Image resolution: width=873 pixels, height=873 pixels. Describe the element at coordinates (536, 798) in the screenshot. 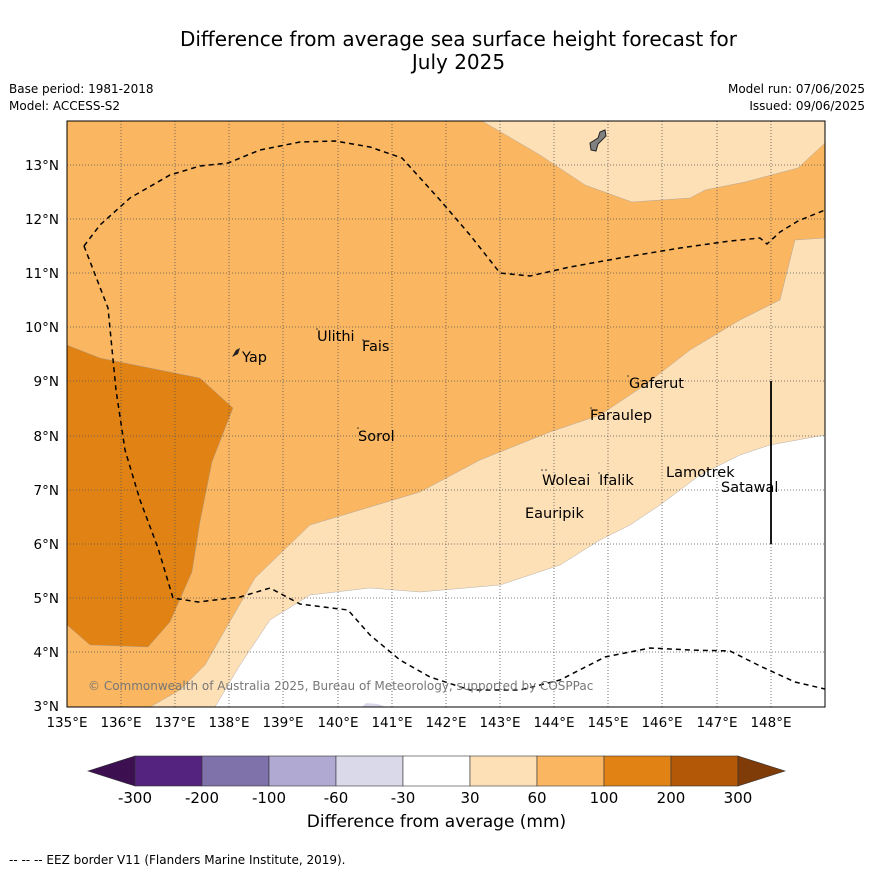

I see `colorbar-tick: 60` at that location.